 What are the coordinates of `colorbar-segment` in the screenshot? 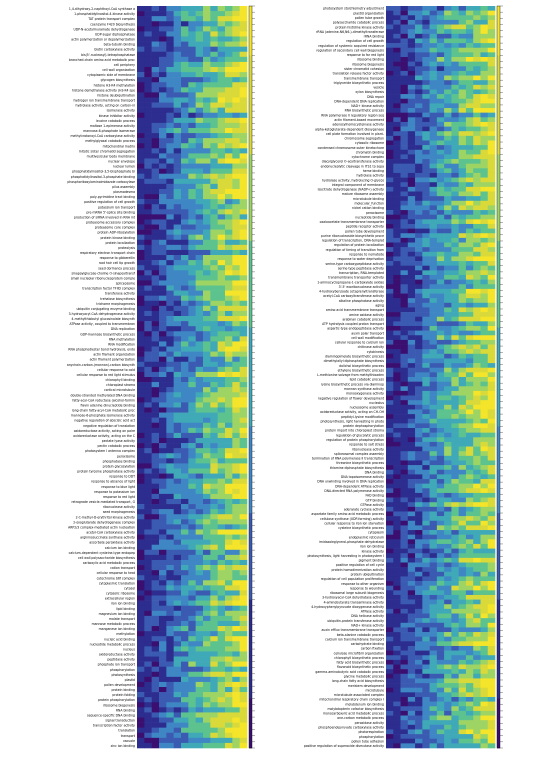 It's located at (250, 247).